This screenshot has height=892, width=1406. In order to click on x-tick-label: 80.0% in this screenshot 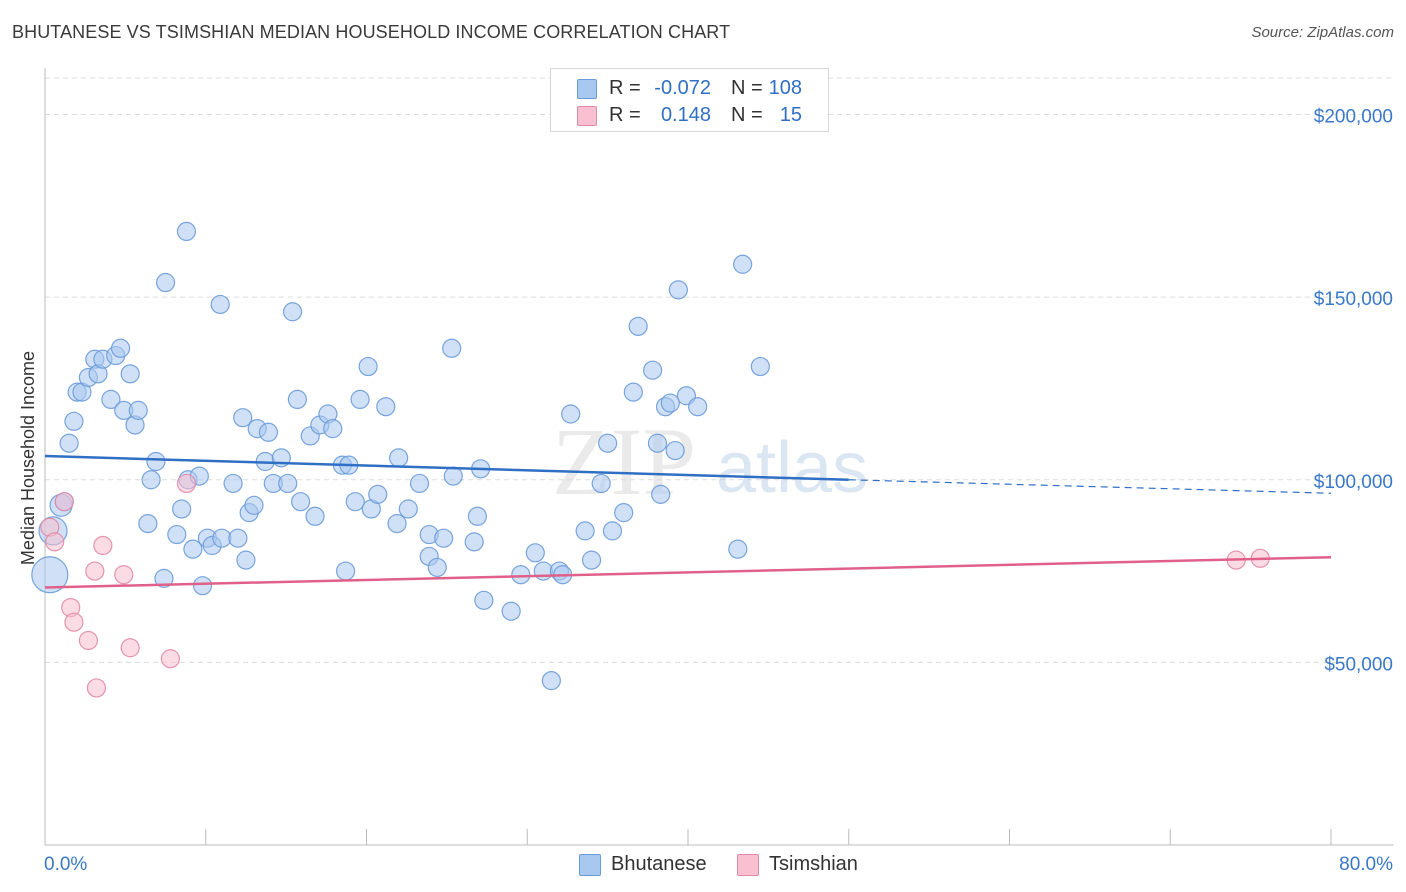, I will do `click(1366, 864)`.